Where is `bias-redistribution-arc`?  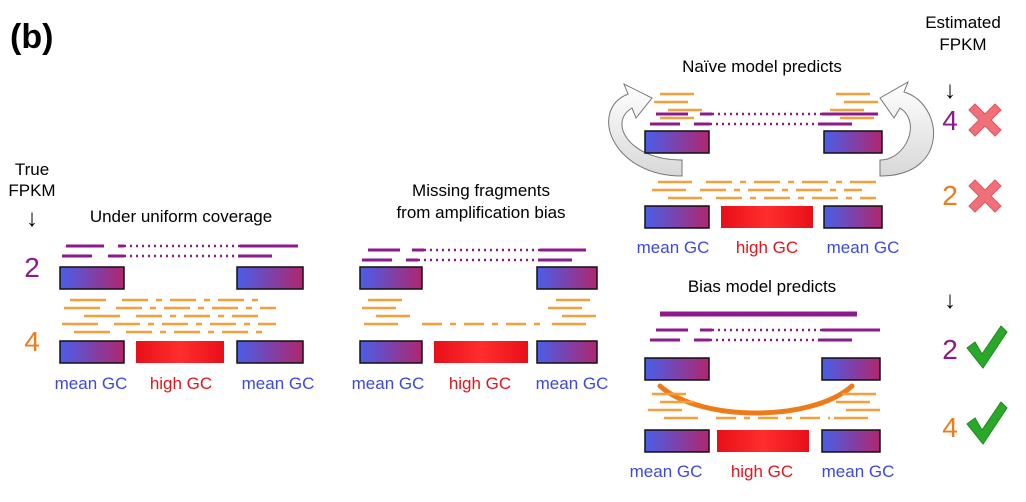
bias-redistribution-arc is located at coordinates (756, 399).